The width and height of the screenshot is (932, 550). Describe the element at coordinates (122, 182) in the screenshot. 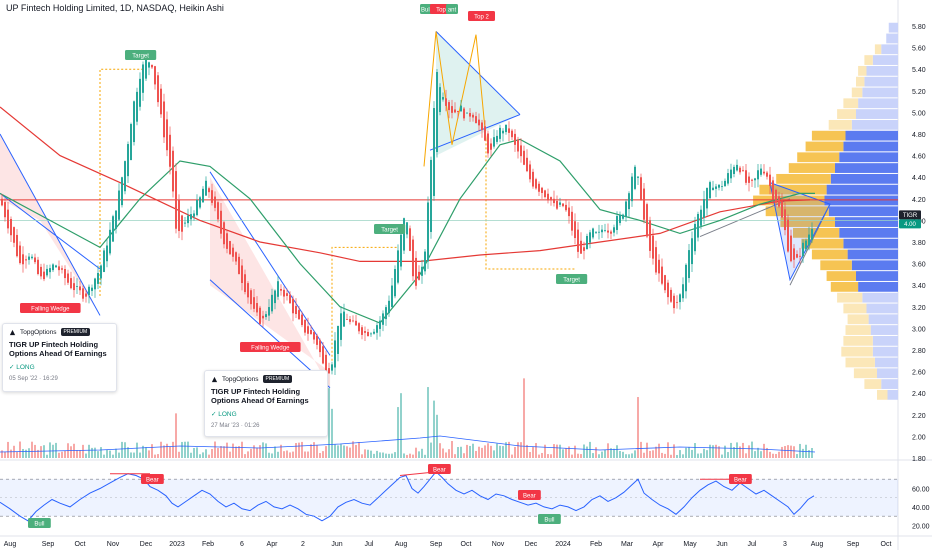

I see `target-projection` at that location.